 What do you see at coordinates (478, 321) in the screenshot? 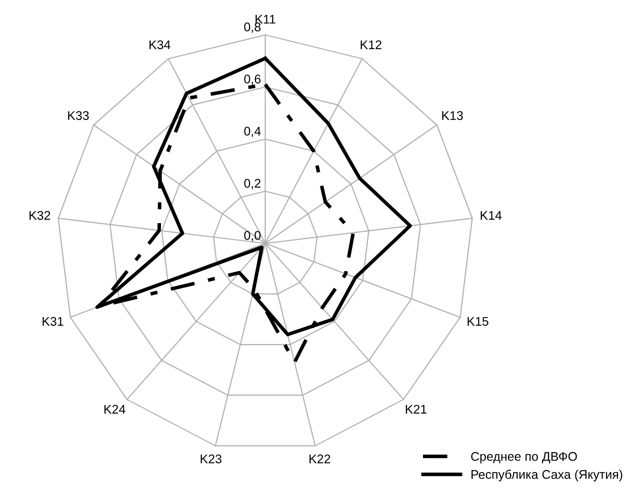
I see `spoke-label: K15` at bounding box center [478, 321].